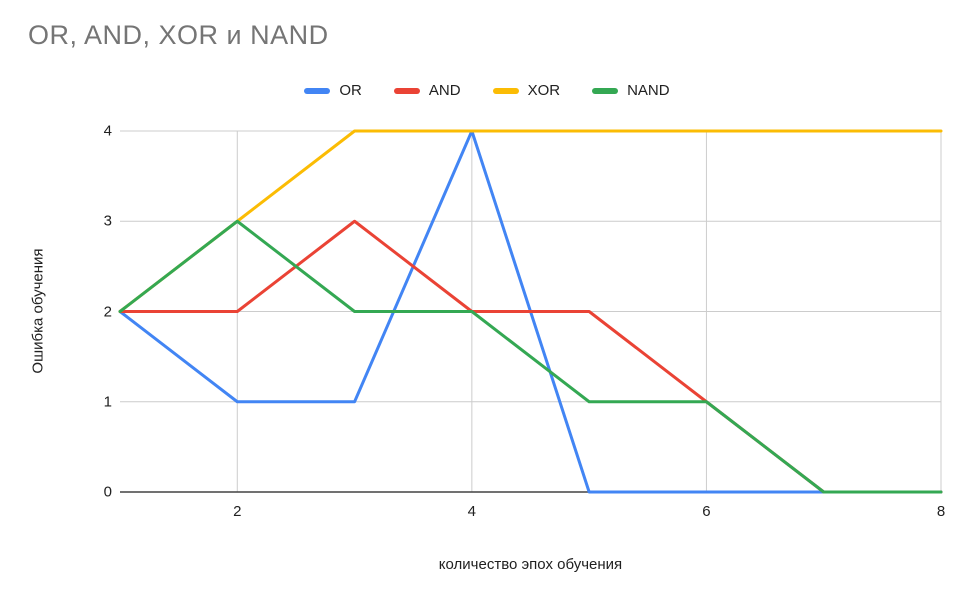 The width and height of the screenshot is (974, 603). What do you see at coordinates (472, 511) in the screenshot?
I see `x-tick-label: 4` at bounding box center [472, 511].